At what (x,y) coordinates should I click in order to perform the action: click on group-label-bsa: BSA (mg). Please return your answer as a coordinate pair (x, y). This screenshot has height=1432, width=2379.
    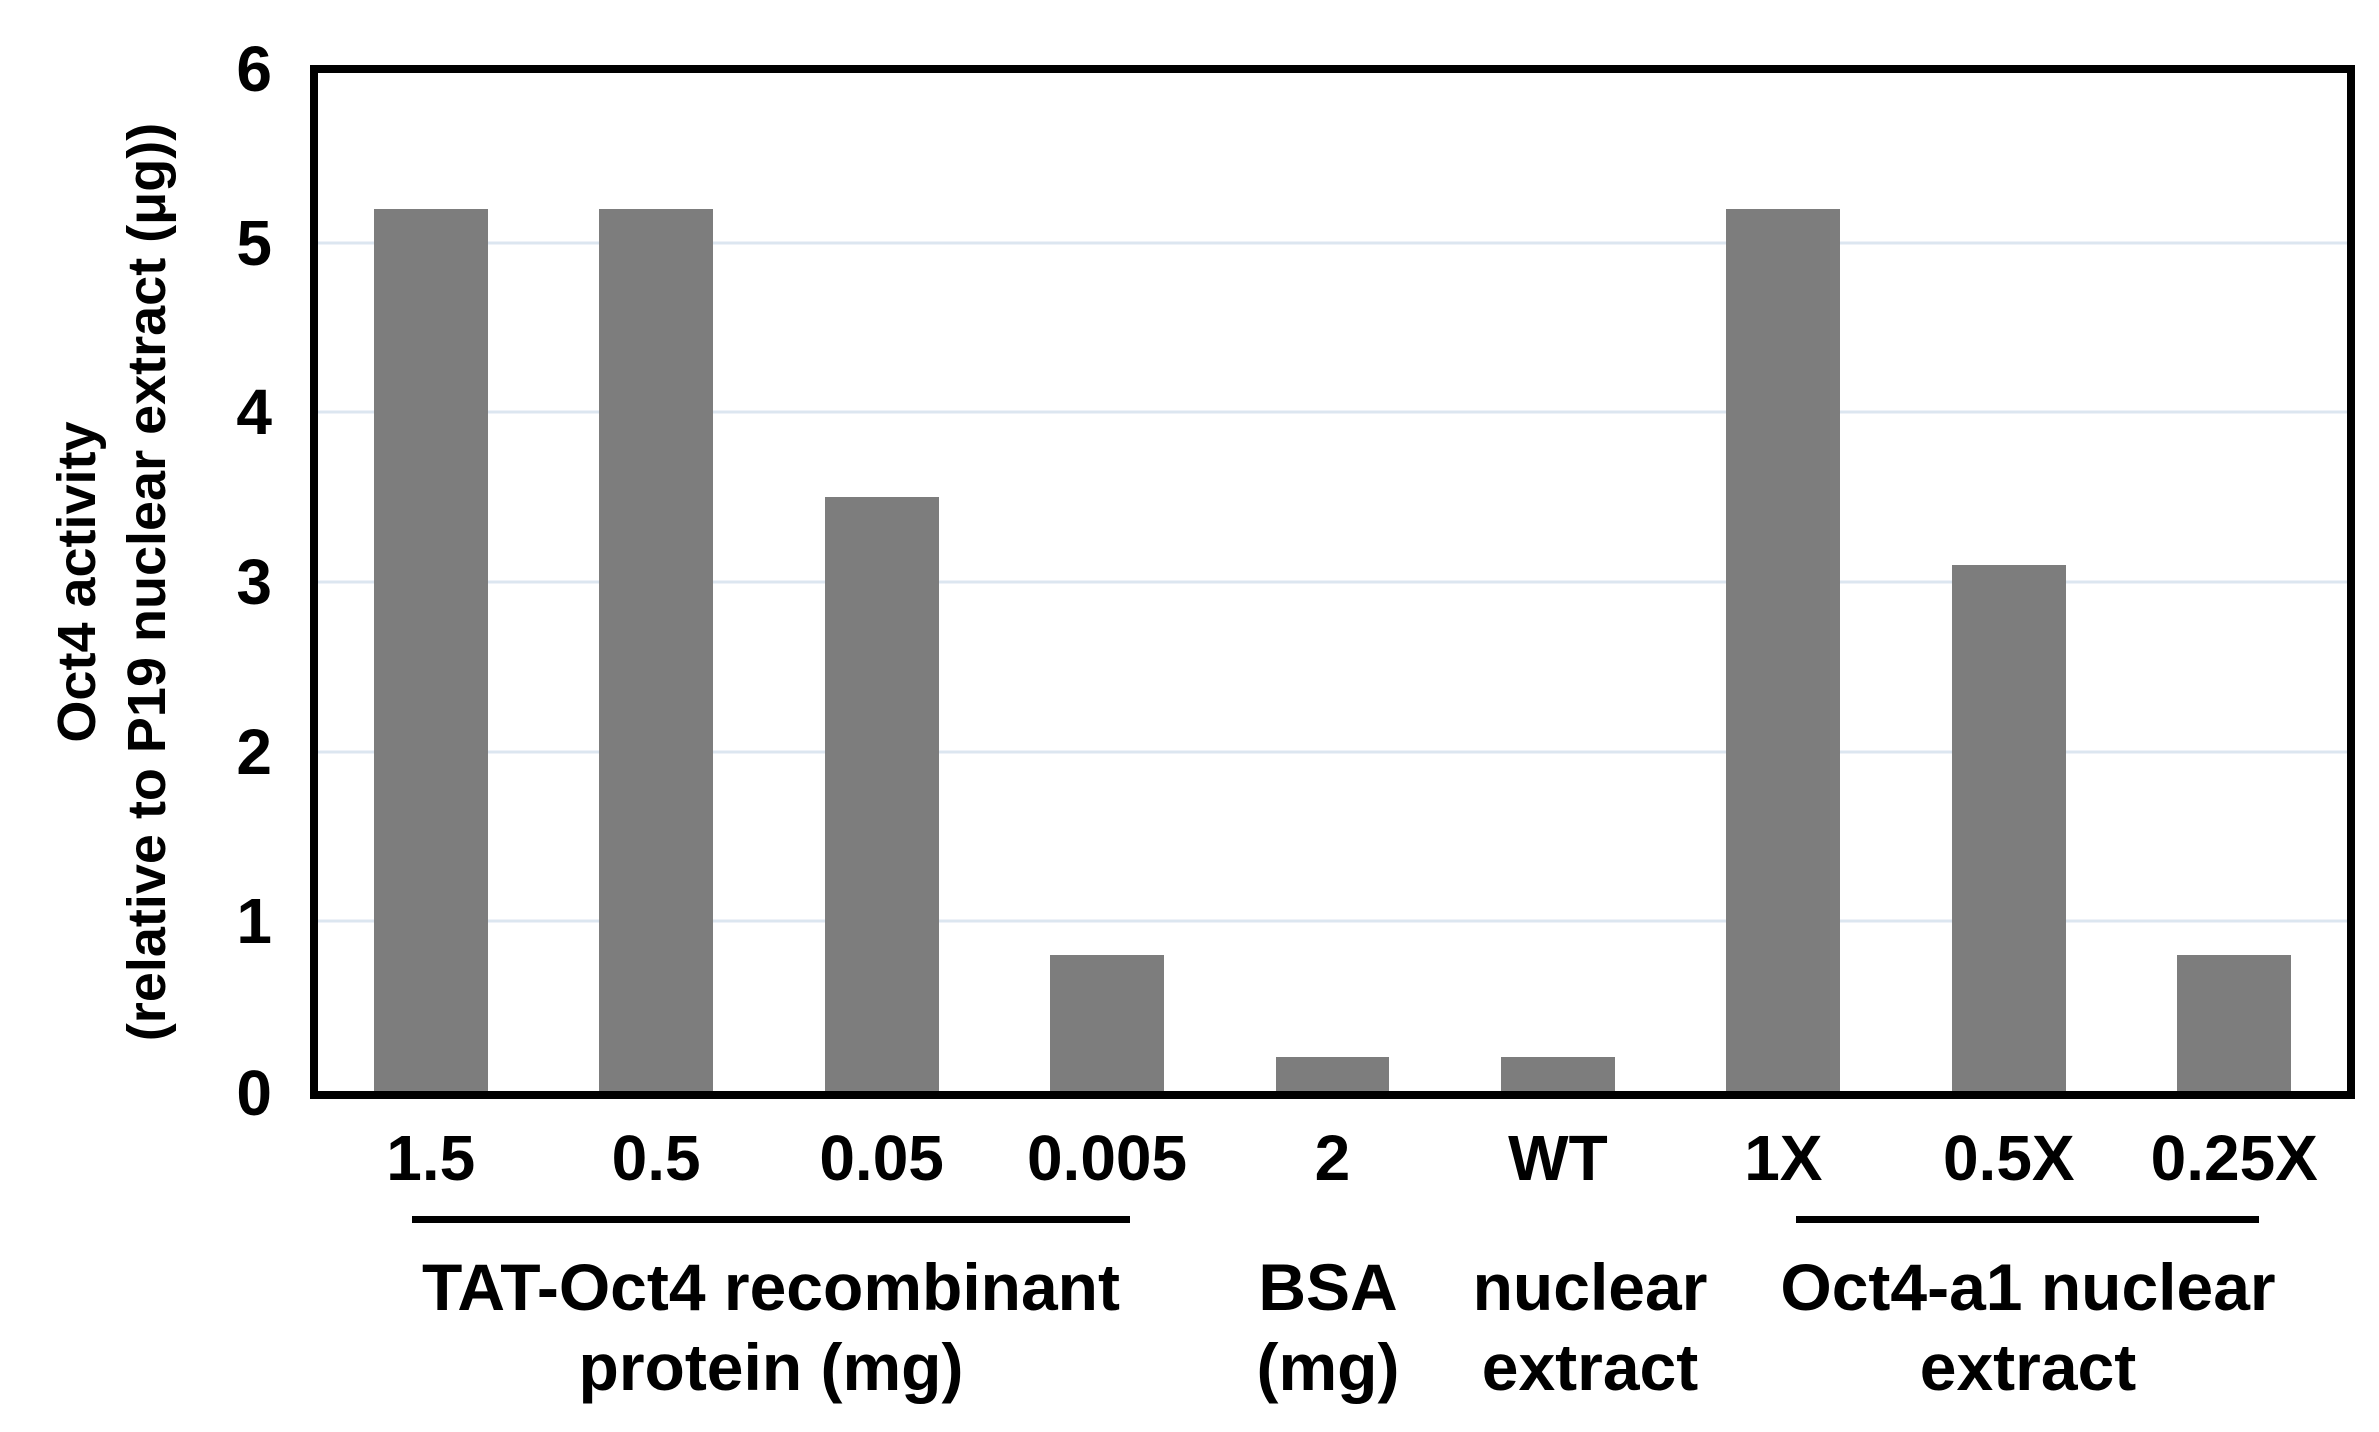
    Looking at the image, I should click on (1328, 1327).